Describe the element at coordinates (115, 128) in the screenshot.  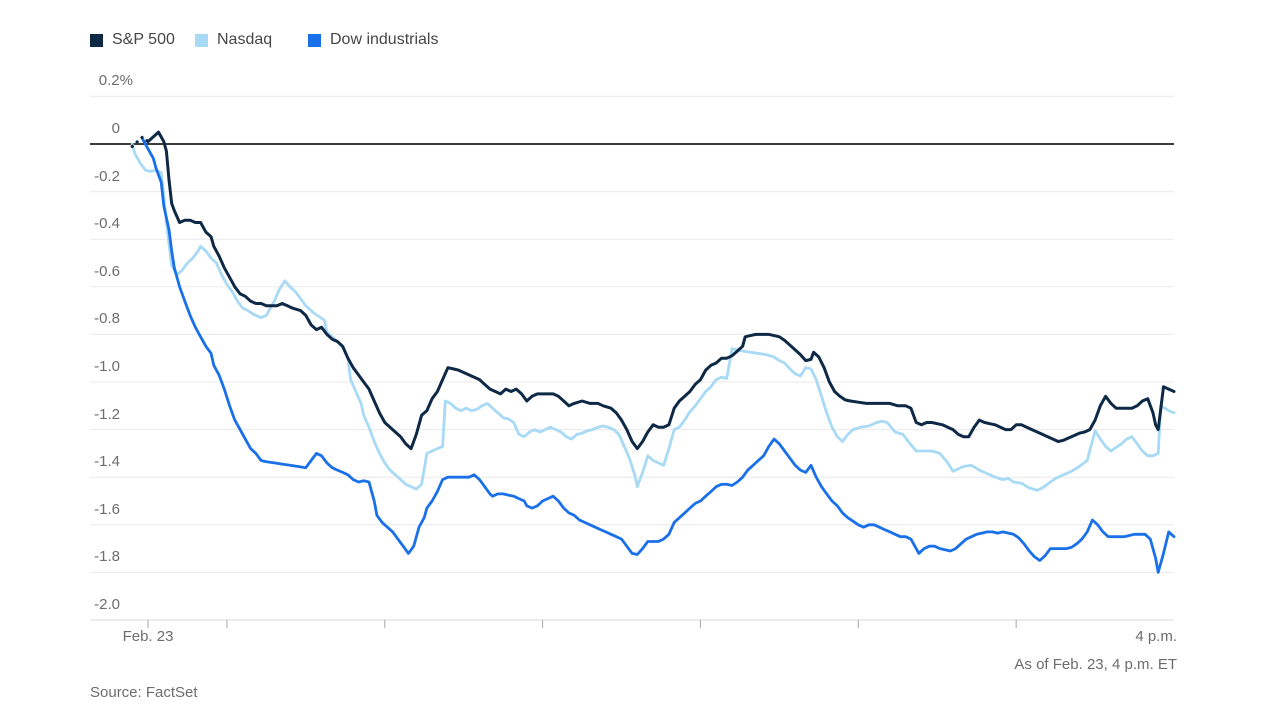
I see `y-axis-tick-label: 0` at that location.